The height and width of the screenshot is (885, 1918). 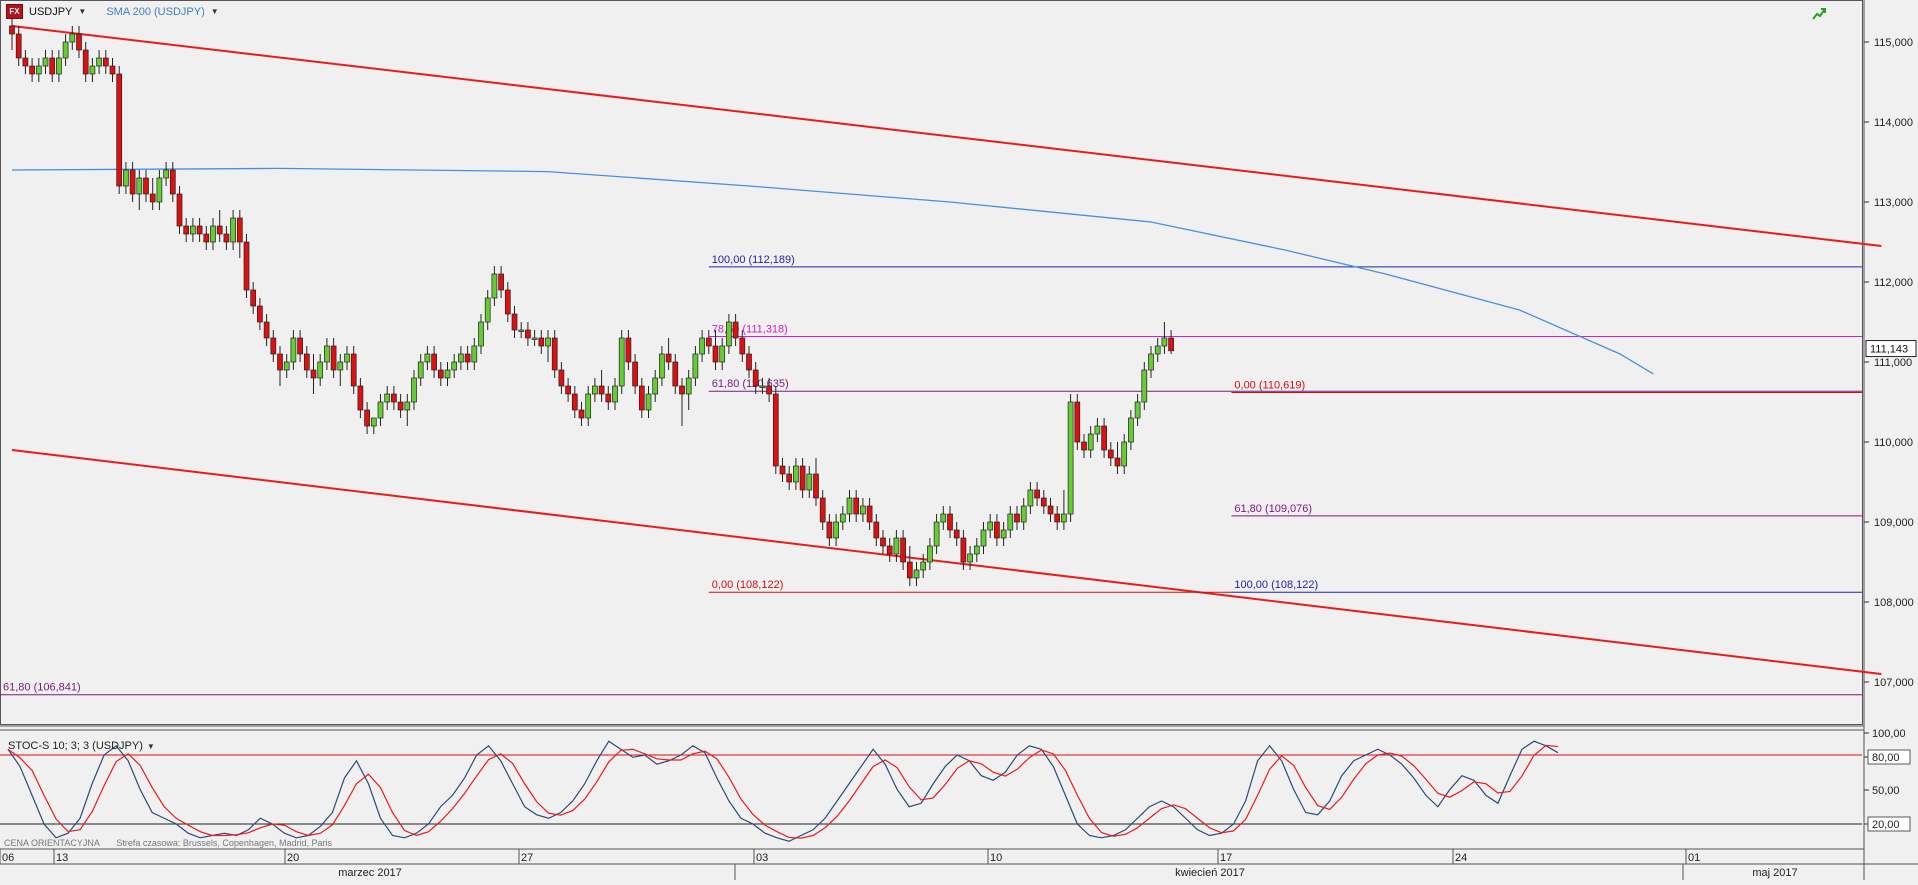 What do you see at coordinates (1893, 43) in the screenshot?
I see `price-tick-label: 115,000` at bounding box center [1893, 43].